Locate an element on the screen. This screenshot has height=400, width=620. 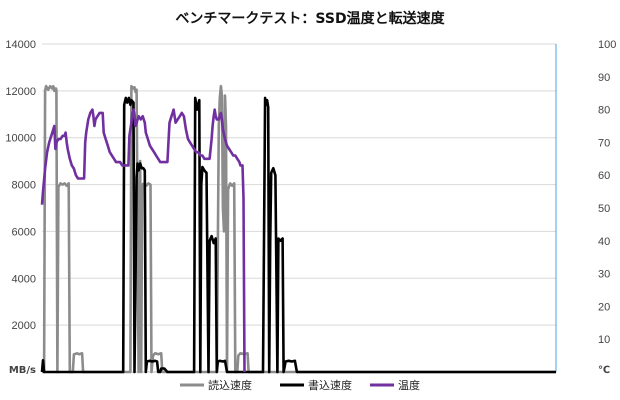
legend-label: 書込速度 is located at coordinates (330, 385).